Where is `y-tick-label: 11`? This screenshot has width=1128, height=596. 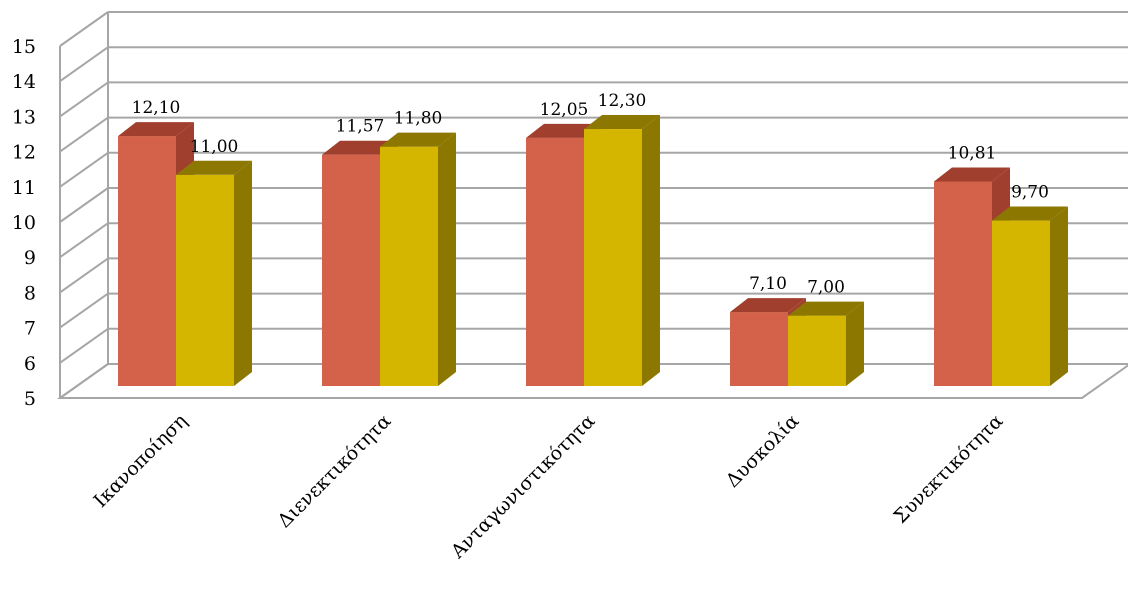
y-tick-label: 11 is located at coordinates (24, 188).